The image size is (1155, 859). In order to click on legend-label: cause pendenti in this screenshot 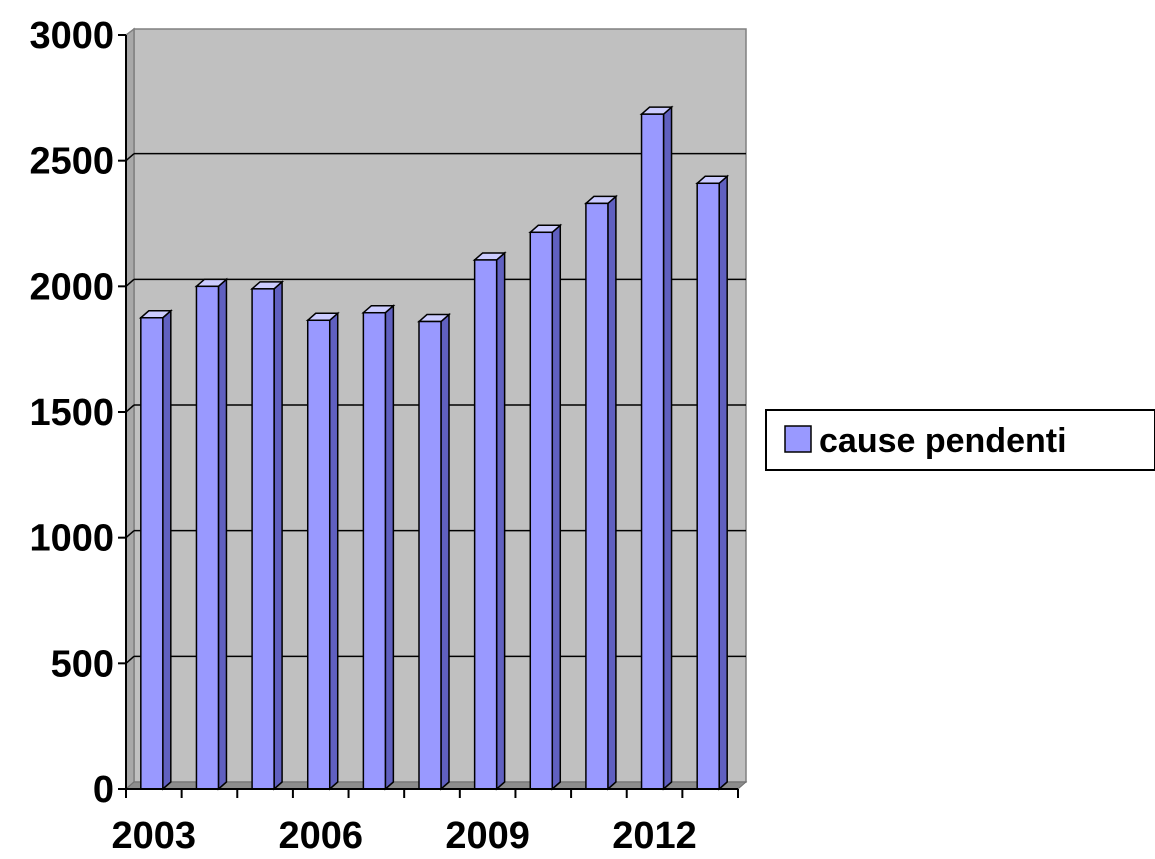, I will do `click(943, 441)`.